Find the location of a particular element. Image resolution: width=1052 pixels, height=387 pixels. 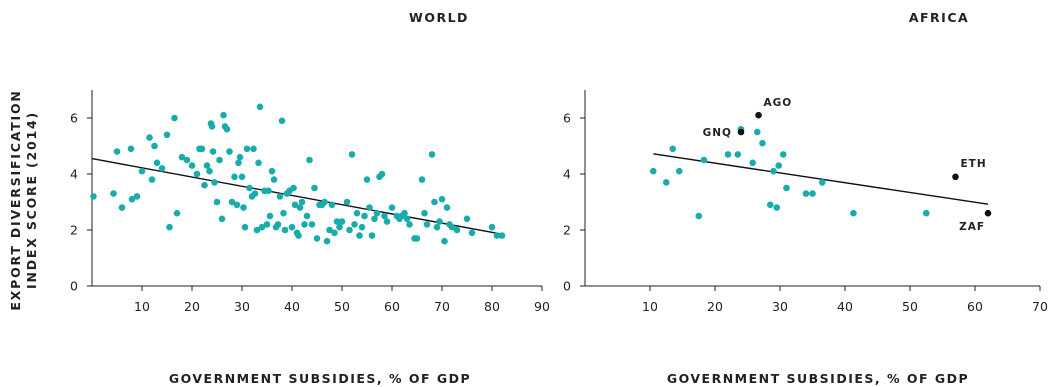

x-tick-label: 60 is located at coordinates (392, 306).